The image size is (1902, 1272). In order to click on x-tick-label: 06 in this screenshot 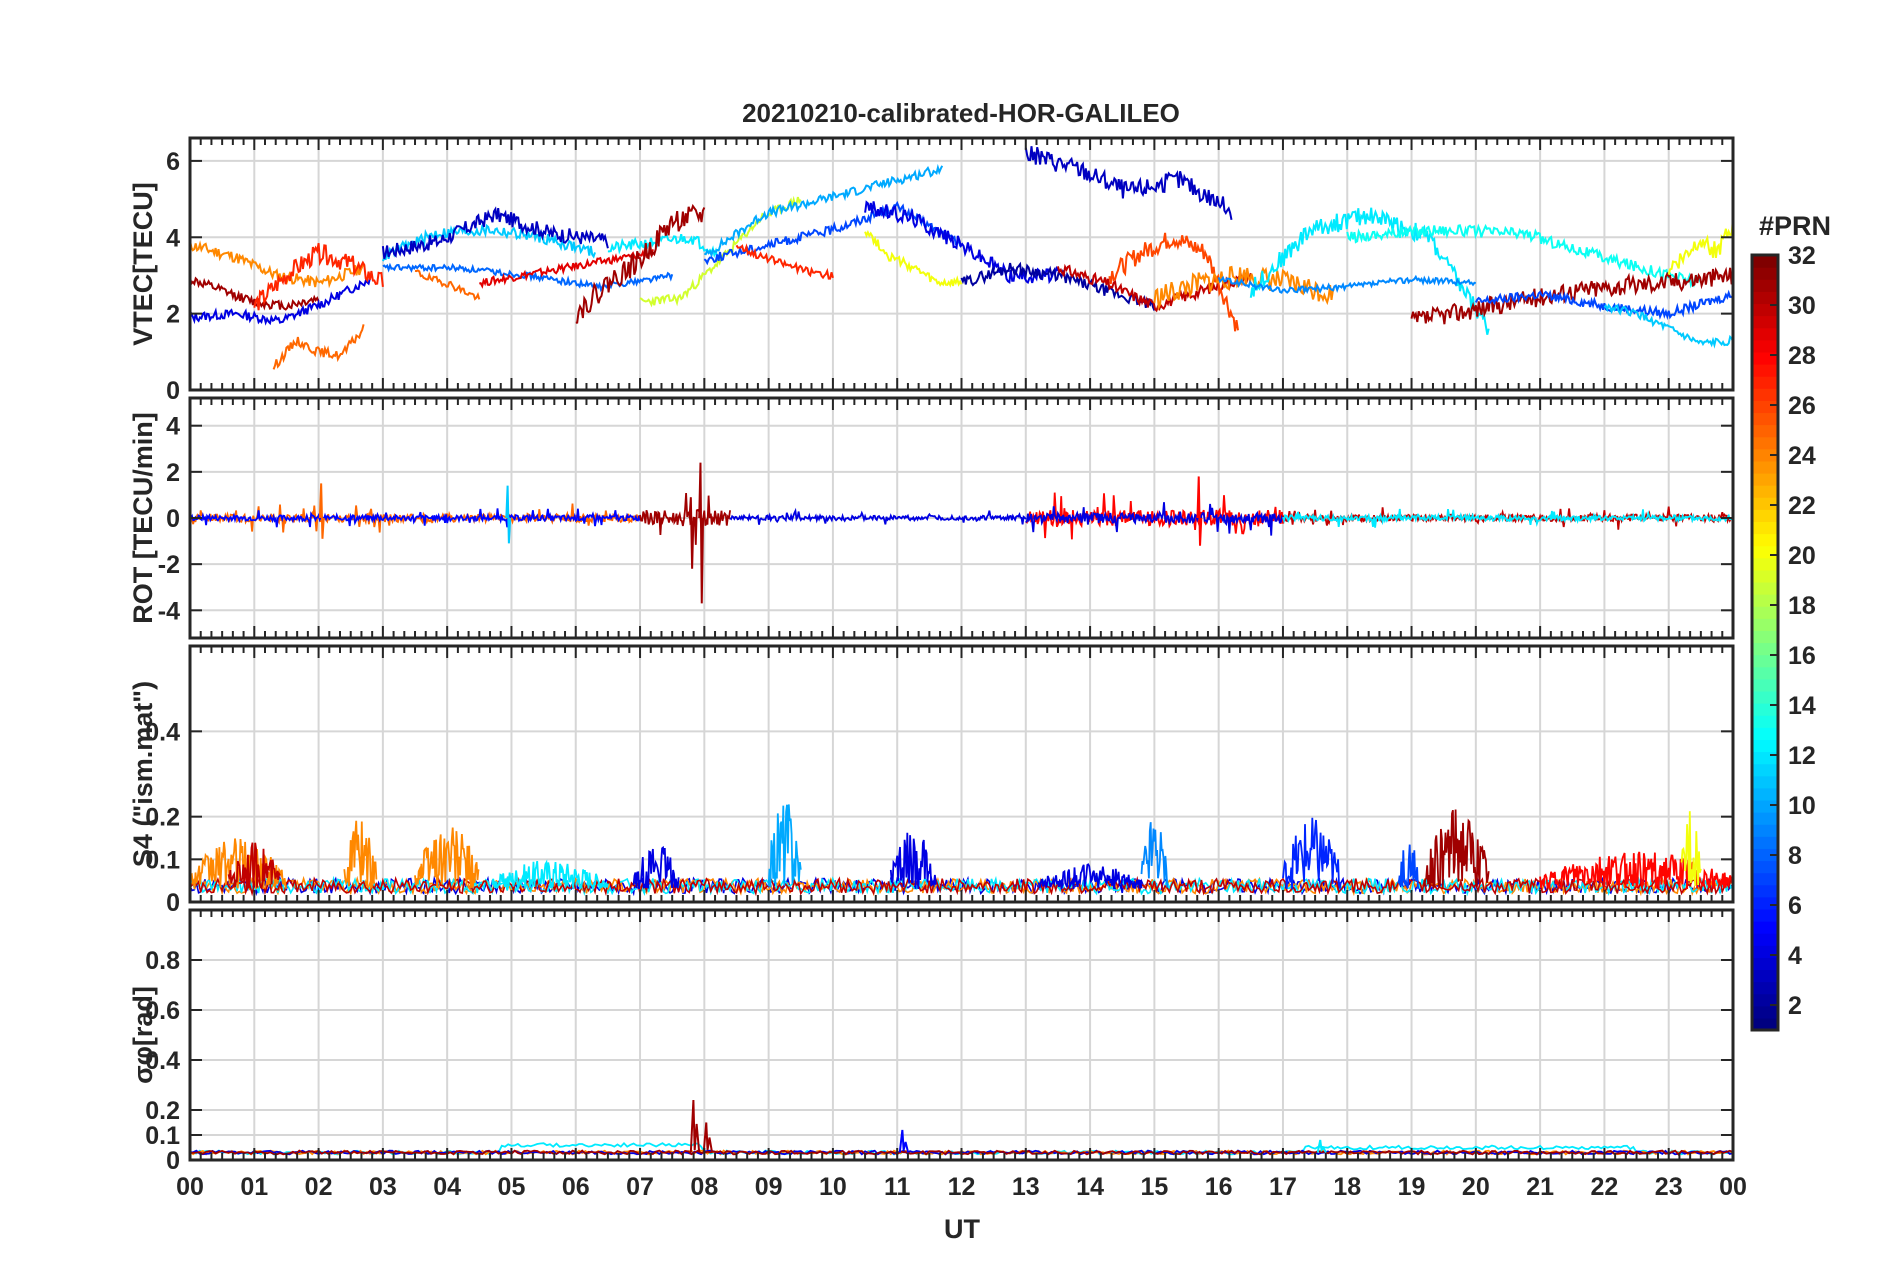, I will do `click(576, 1187)`.